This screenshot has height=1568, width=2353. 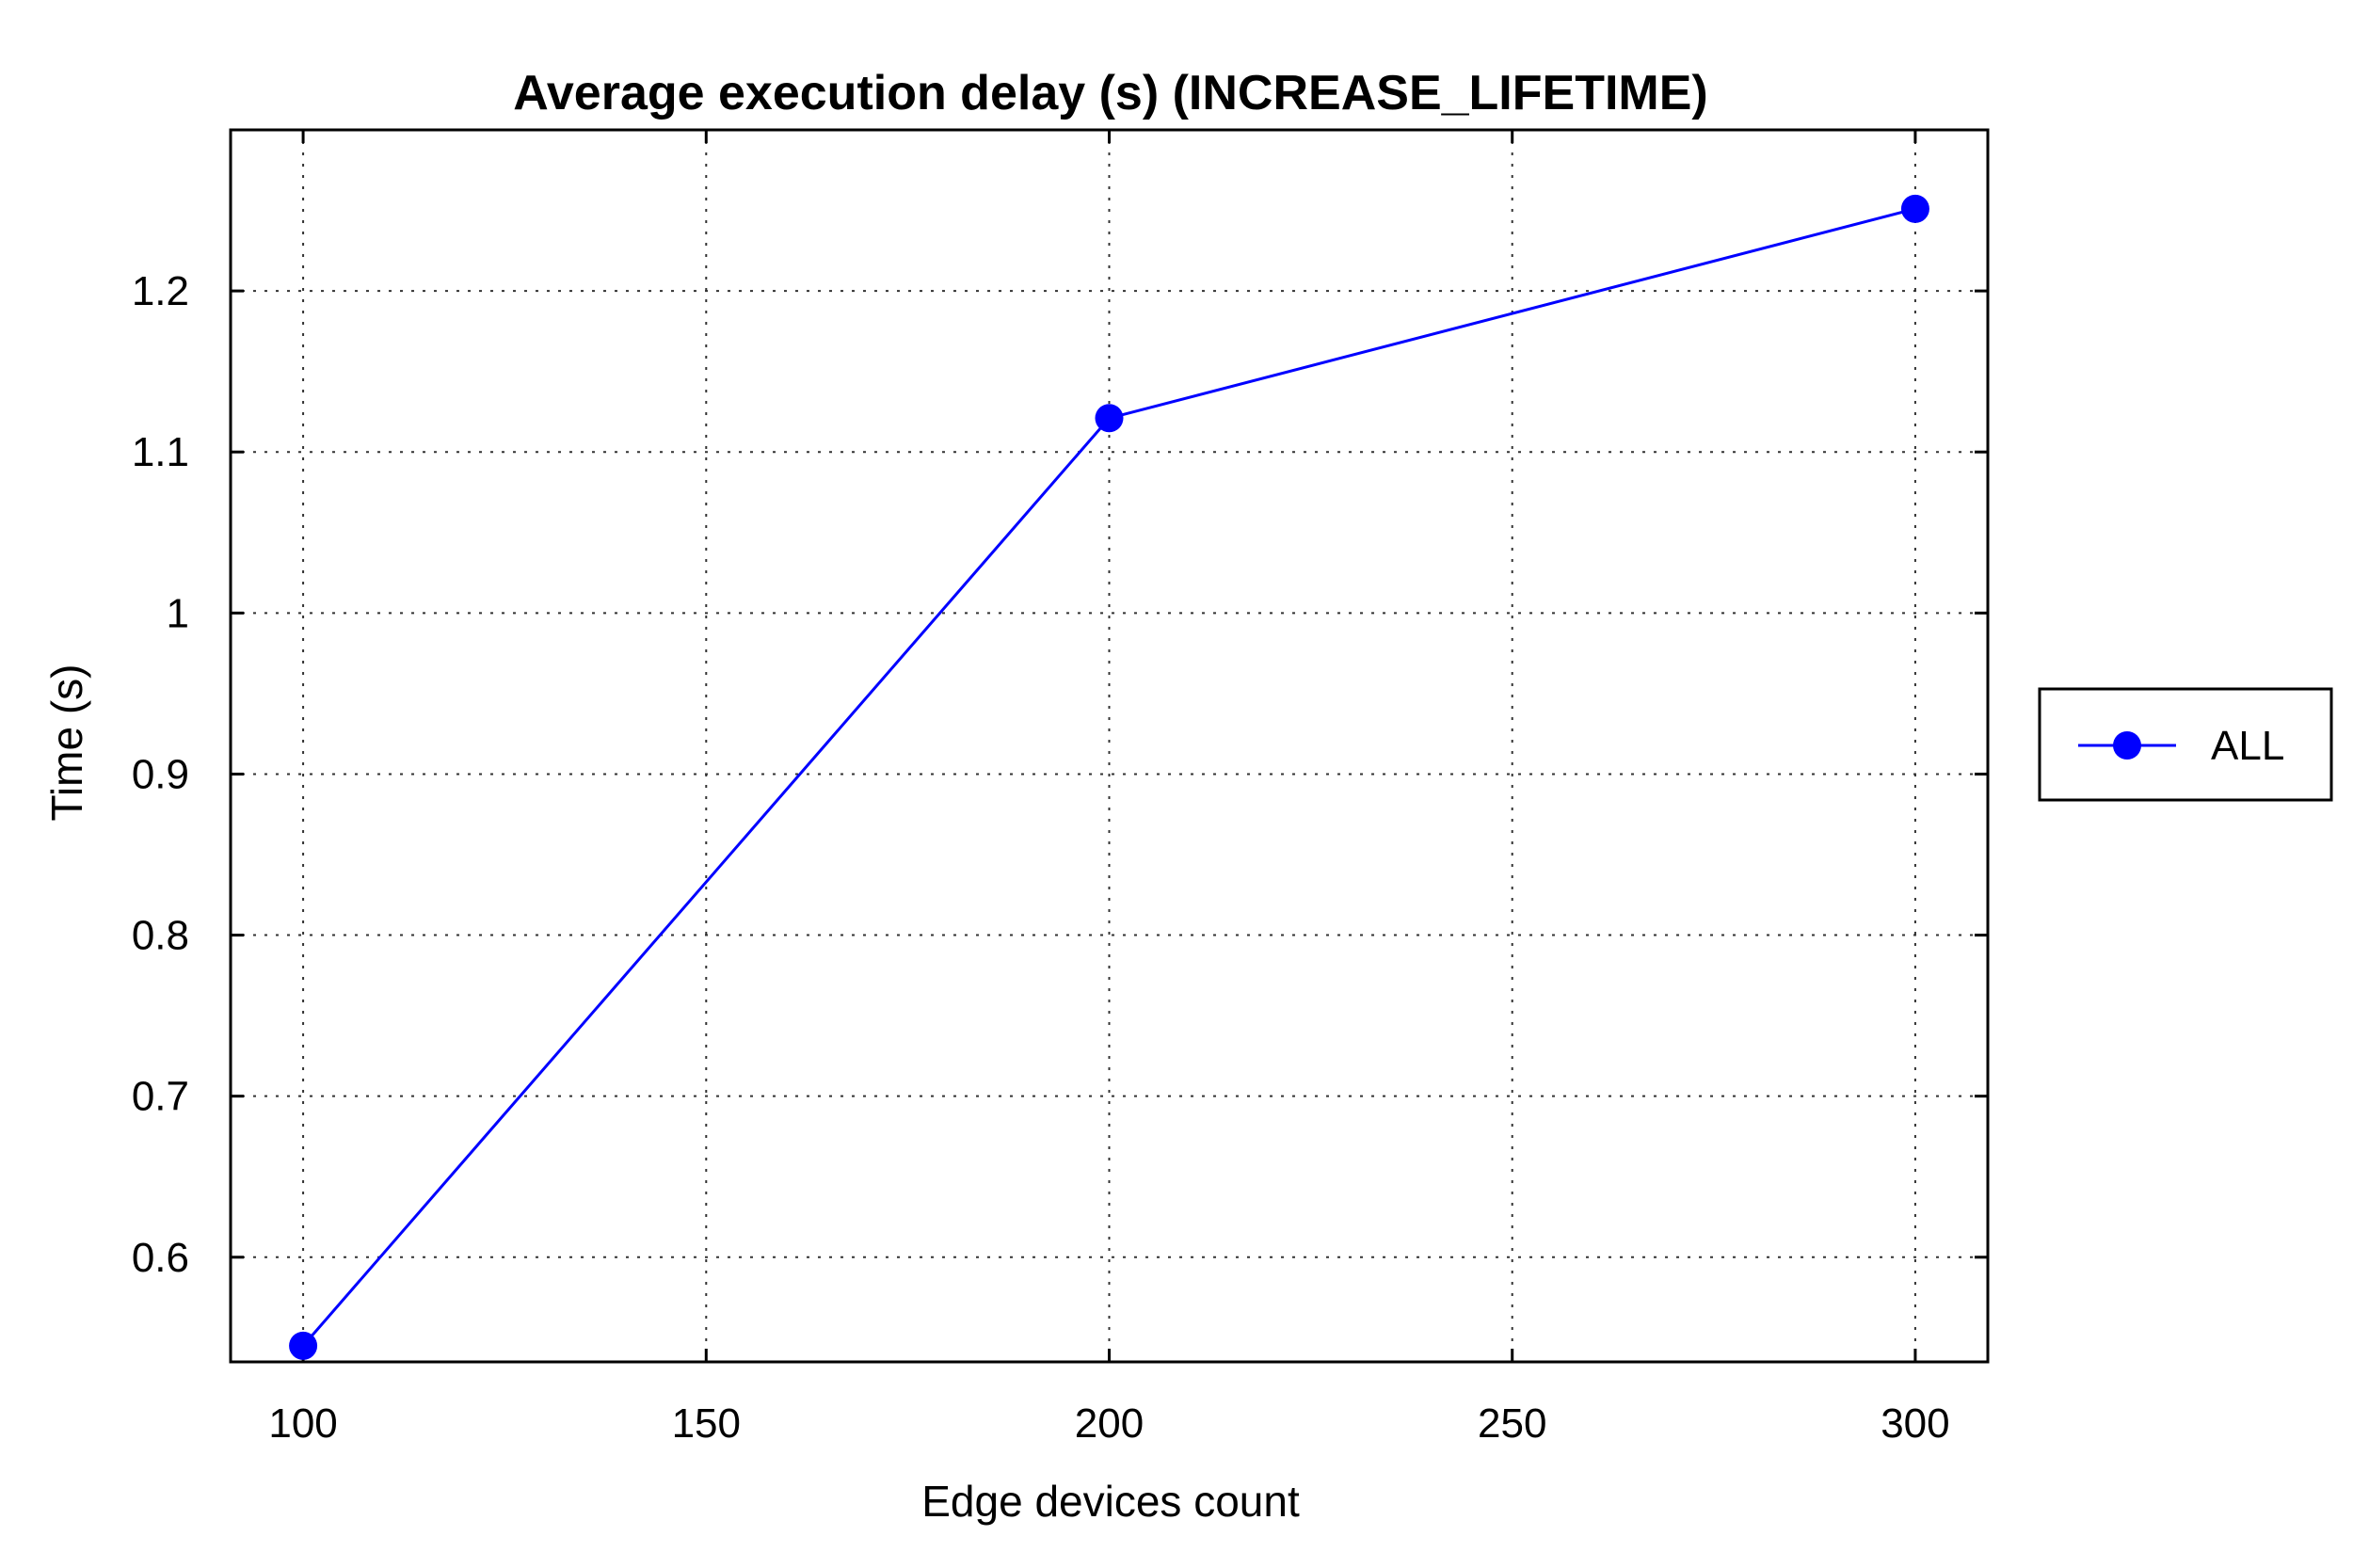 What do you see at coordinates (1111, 1501) in the screenshot?
I see `x-axis-label: Edge devices count` at bounding box center [1111, 1501].